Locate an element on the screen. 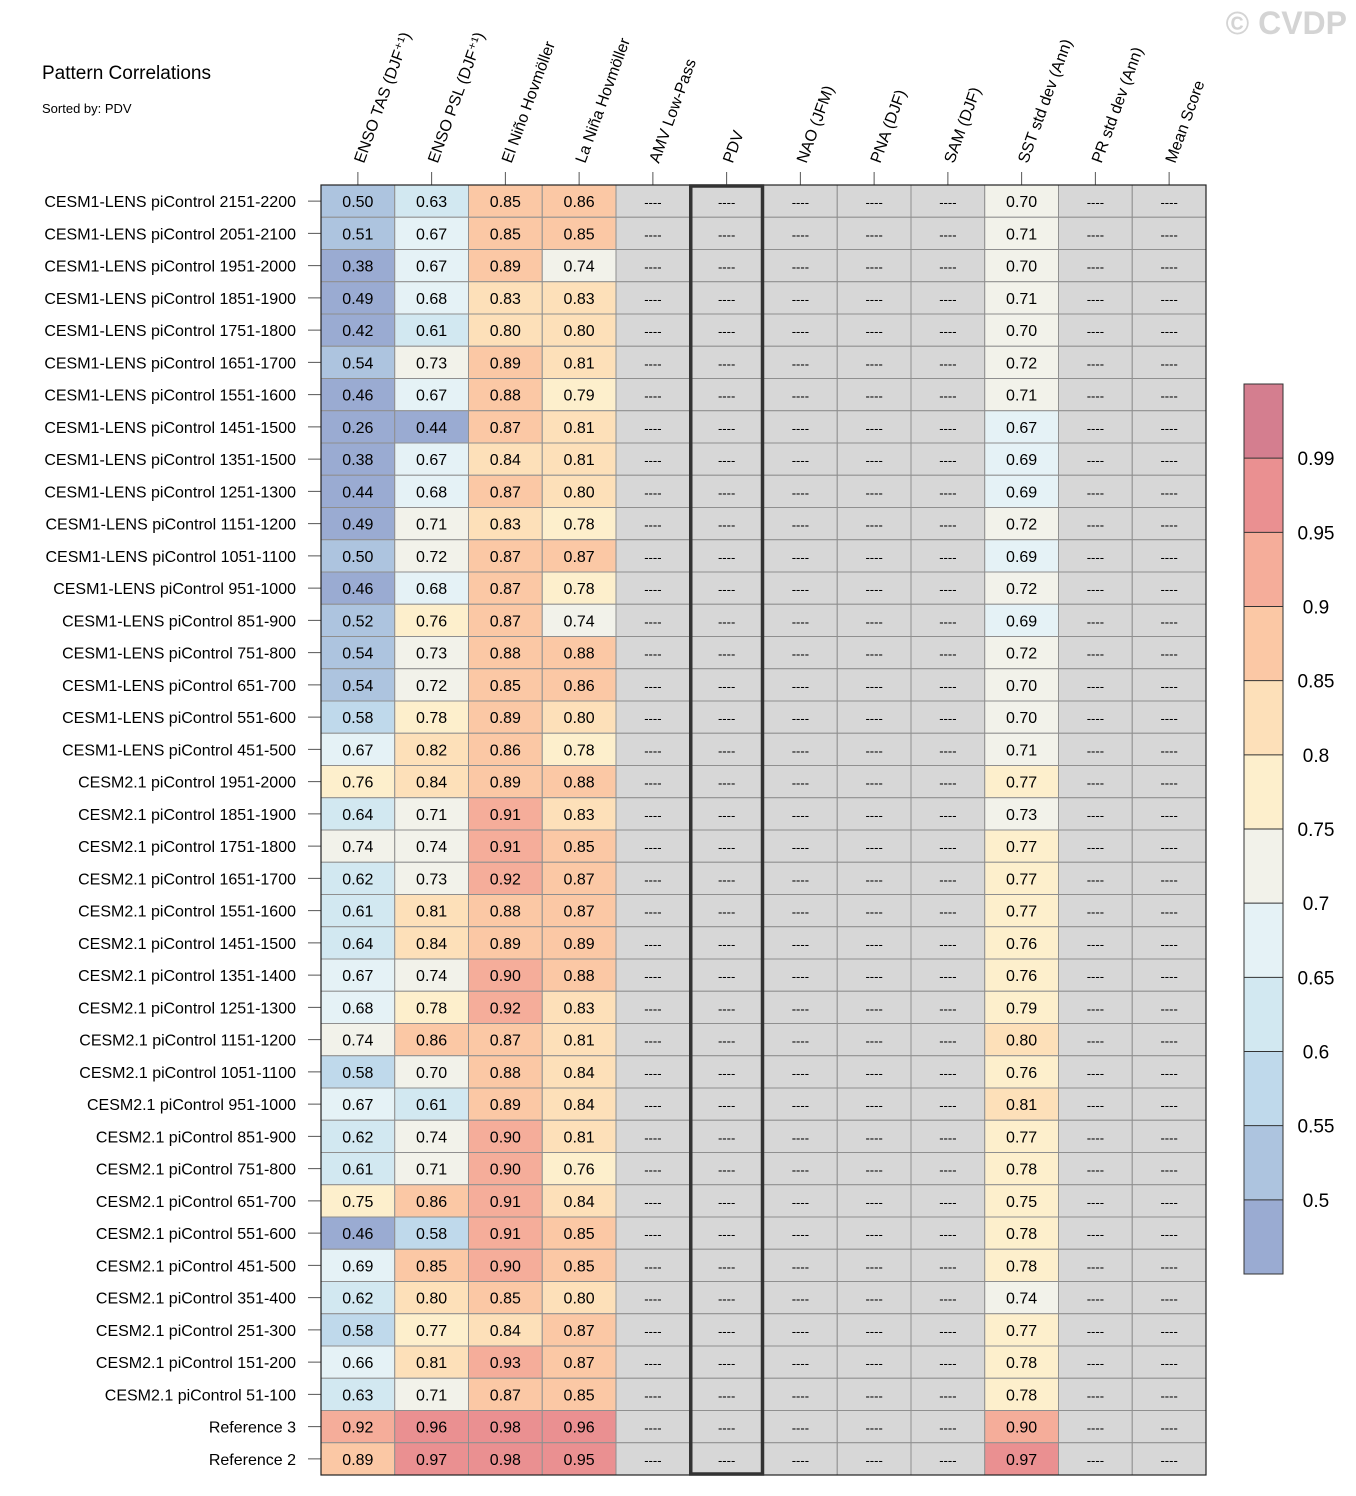 Image resolution: width=1356 pixels, height=1496 pixels. cell-value-label: 0.58 is located at coordinates (357, 718).